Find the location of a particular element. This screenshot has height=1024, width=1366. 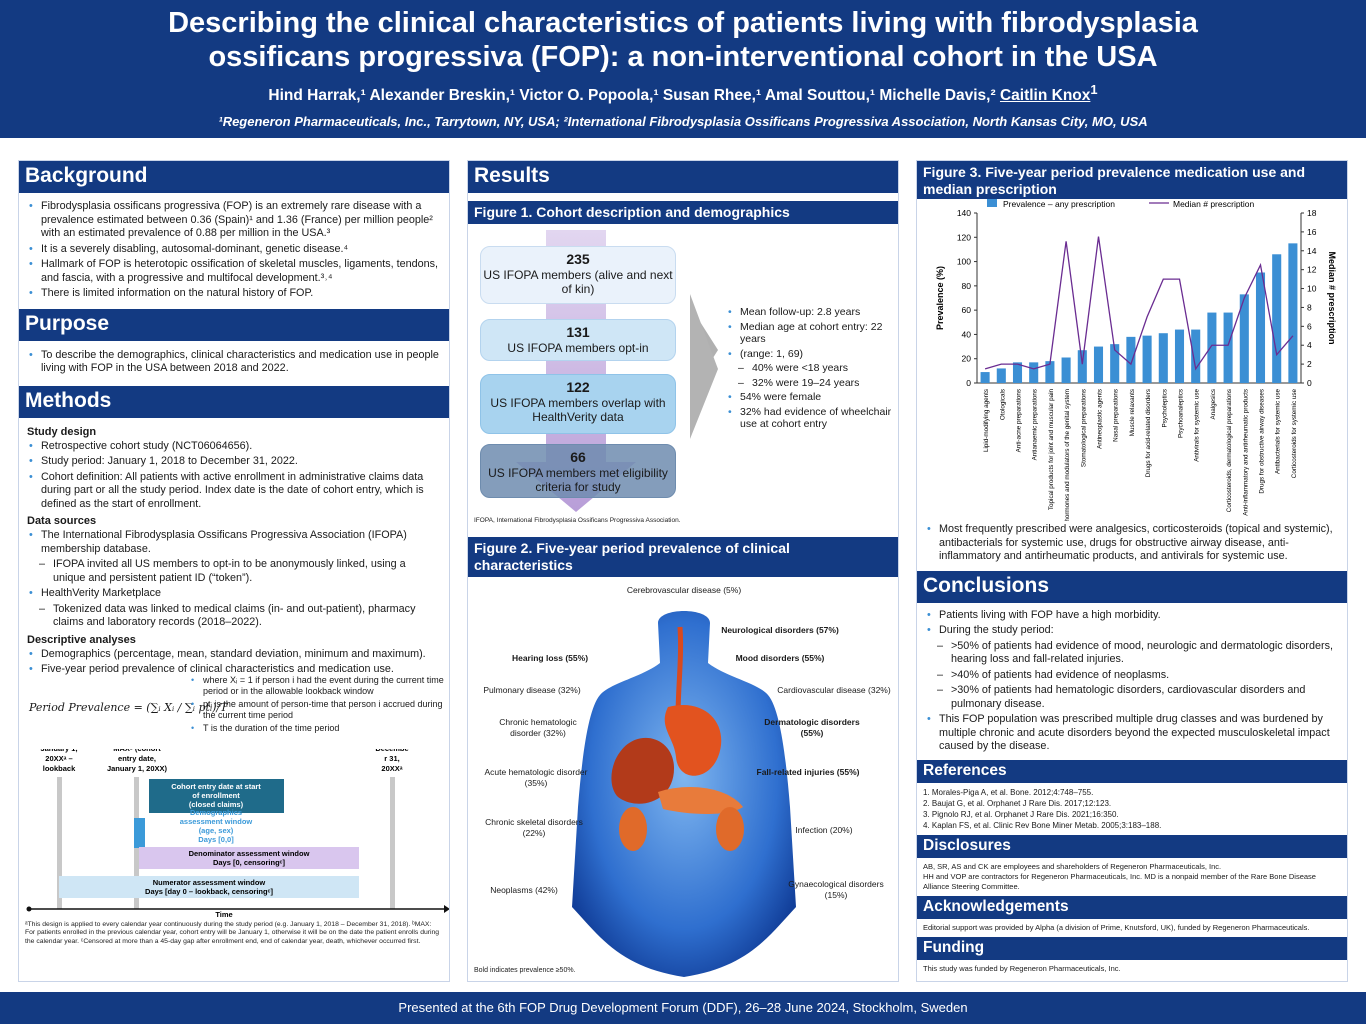

left-tick-label: 20 is located at coordinates (967, 359).